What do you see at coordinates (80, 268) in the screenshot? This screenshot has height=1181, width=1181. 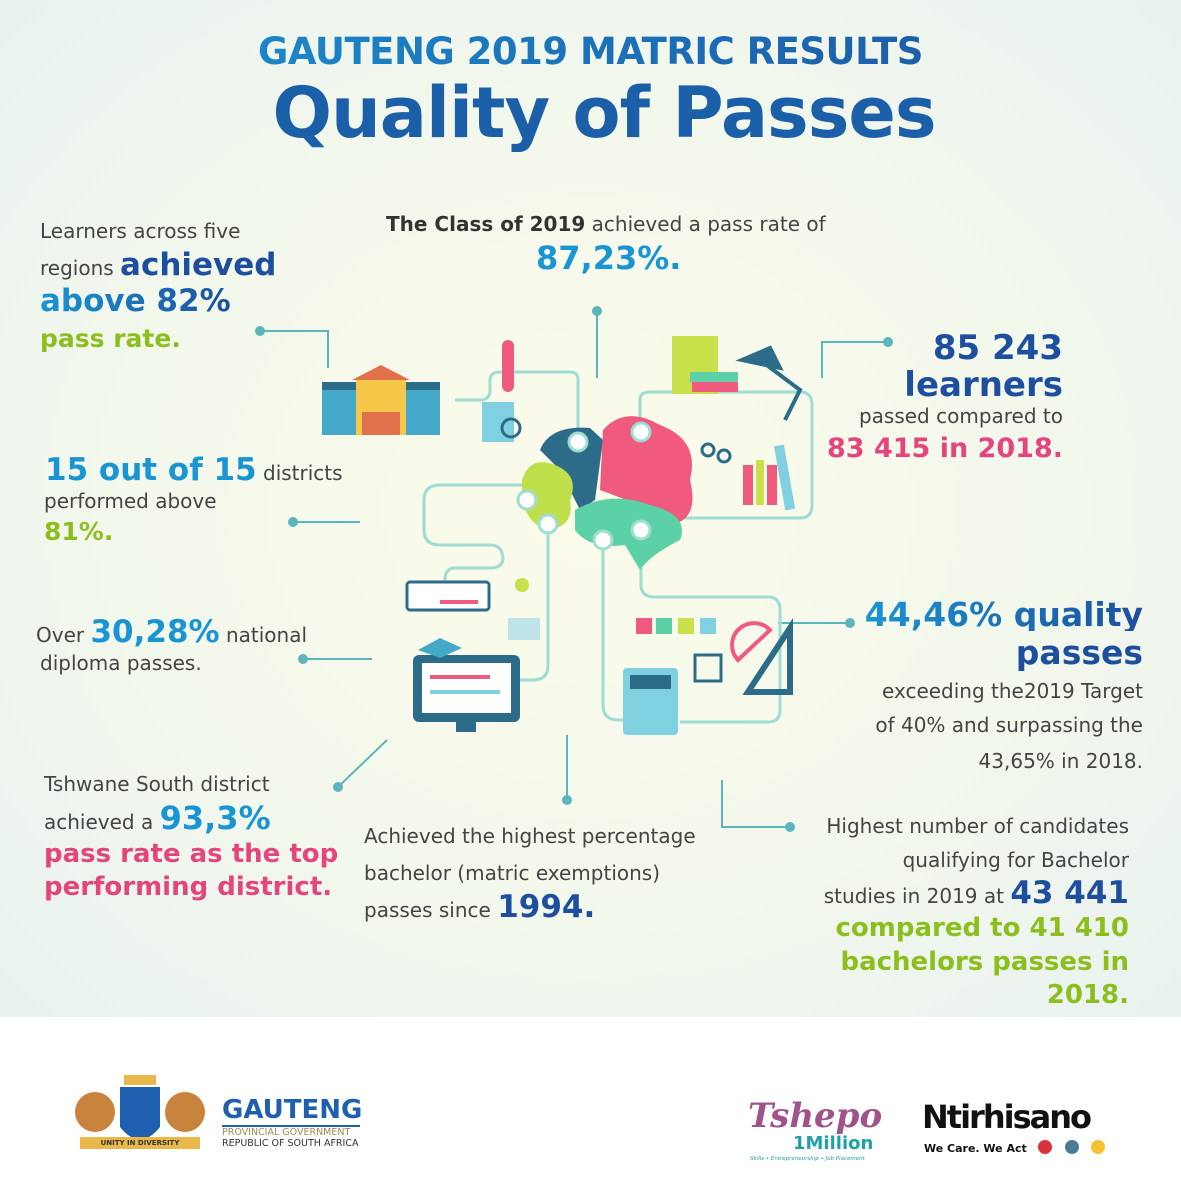 I see `text: regions` at bounding box center [80, 268].